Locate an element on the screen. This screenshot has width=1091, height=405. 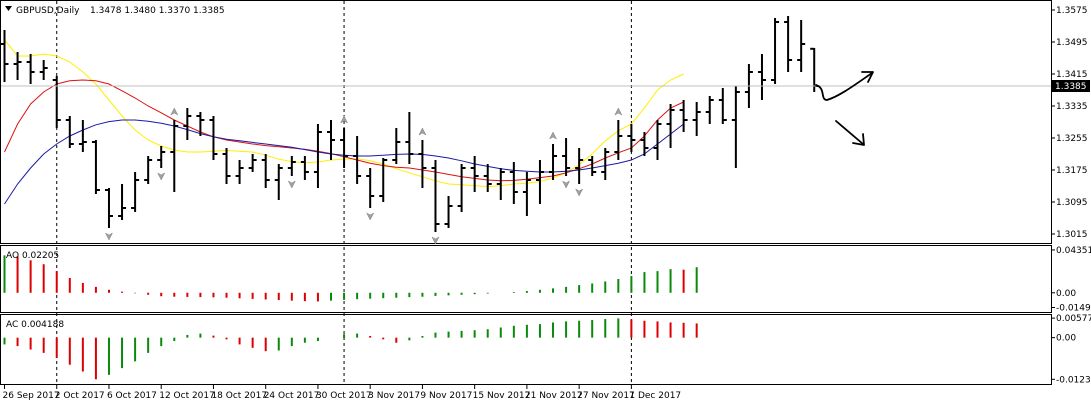
y-tick-label: -0.01230 is located at coordinates (1073, 380).